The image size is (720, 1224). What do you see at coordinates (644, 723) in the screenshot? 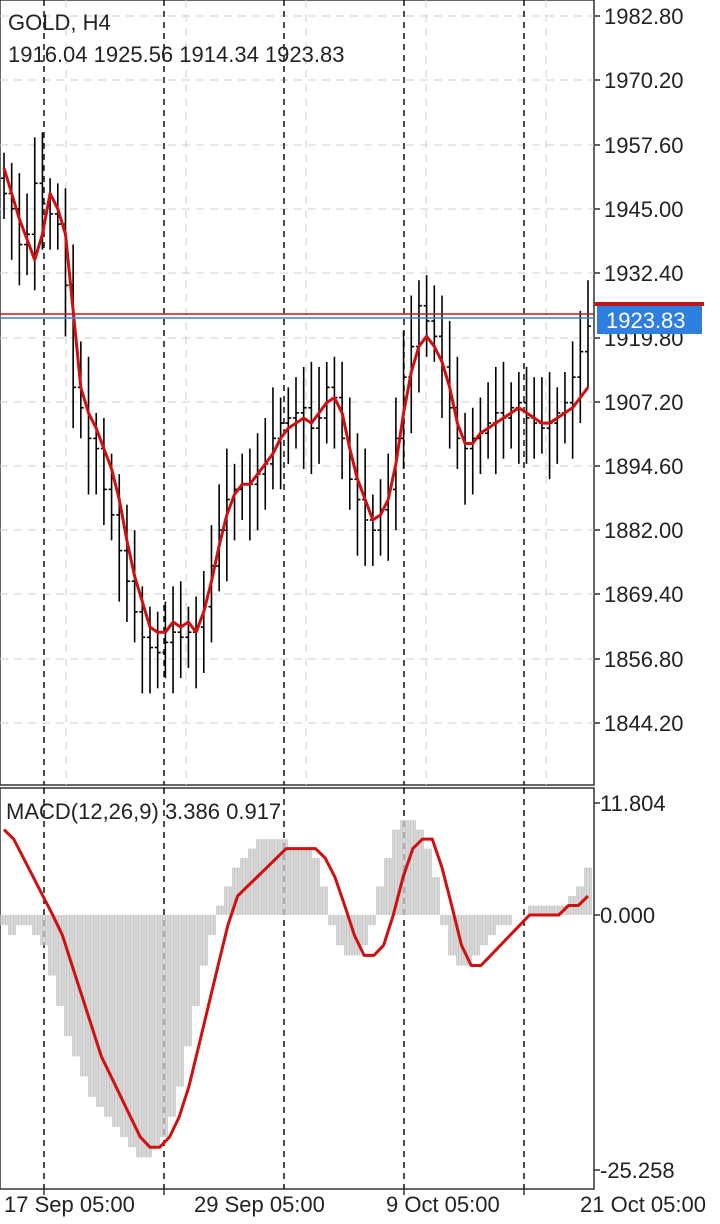
I see `price-tick-label: 1844.20` at bounding box center [644, 723].